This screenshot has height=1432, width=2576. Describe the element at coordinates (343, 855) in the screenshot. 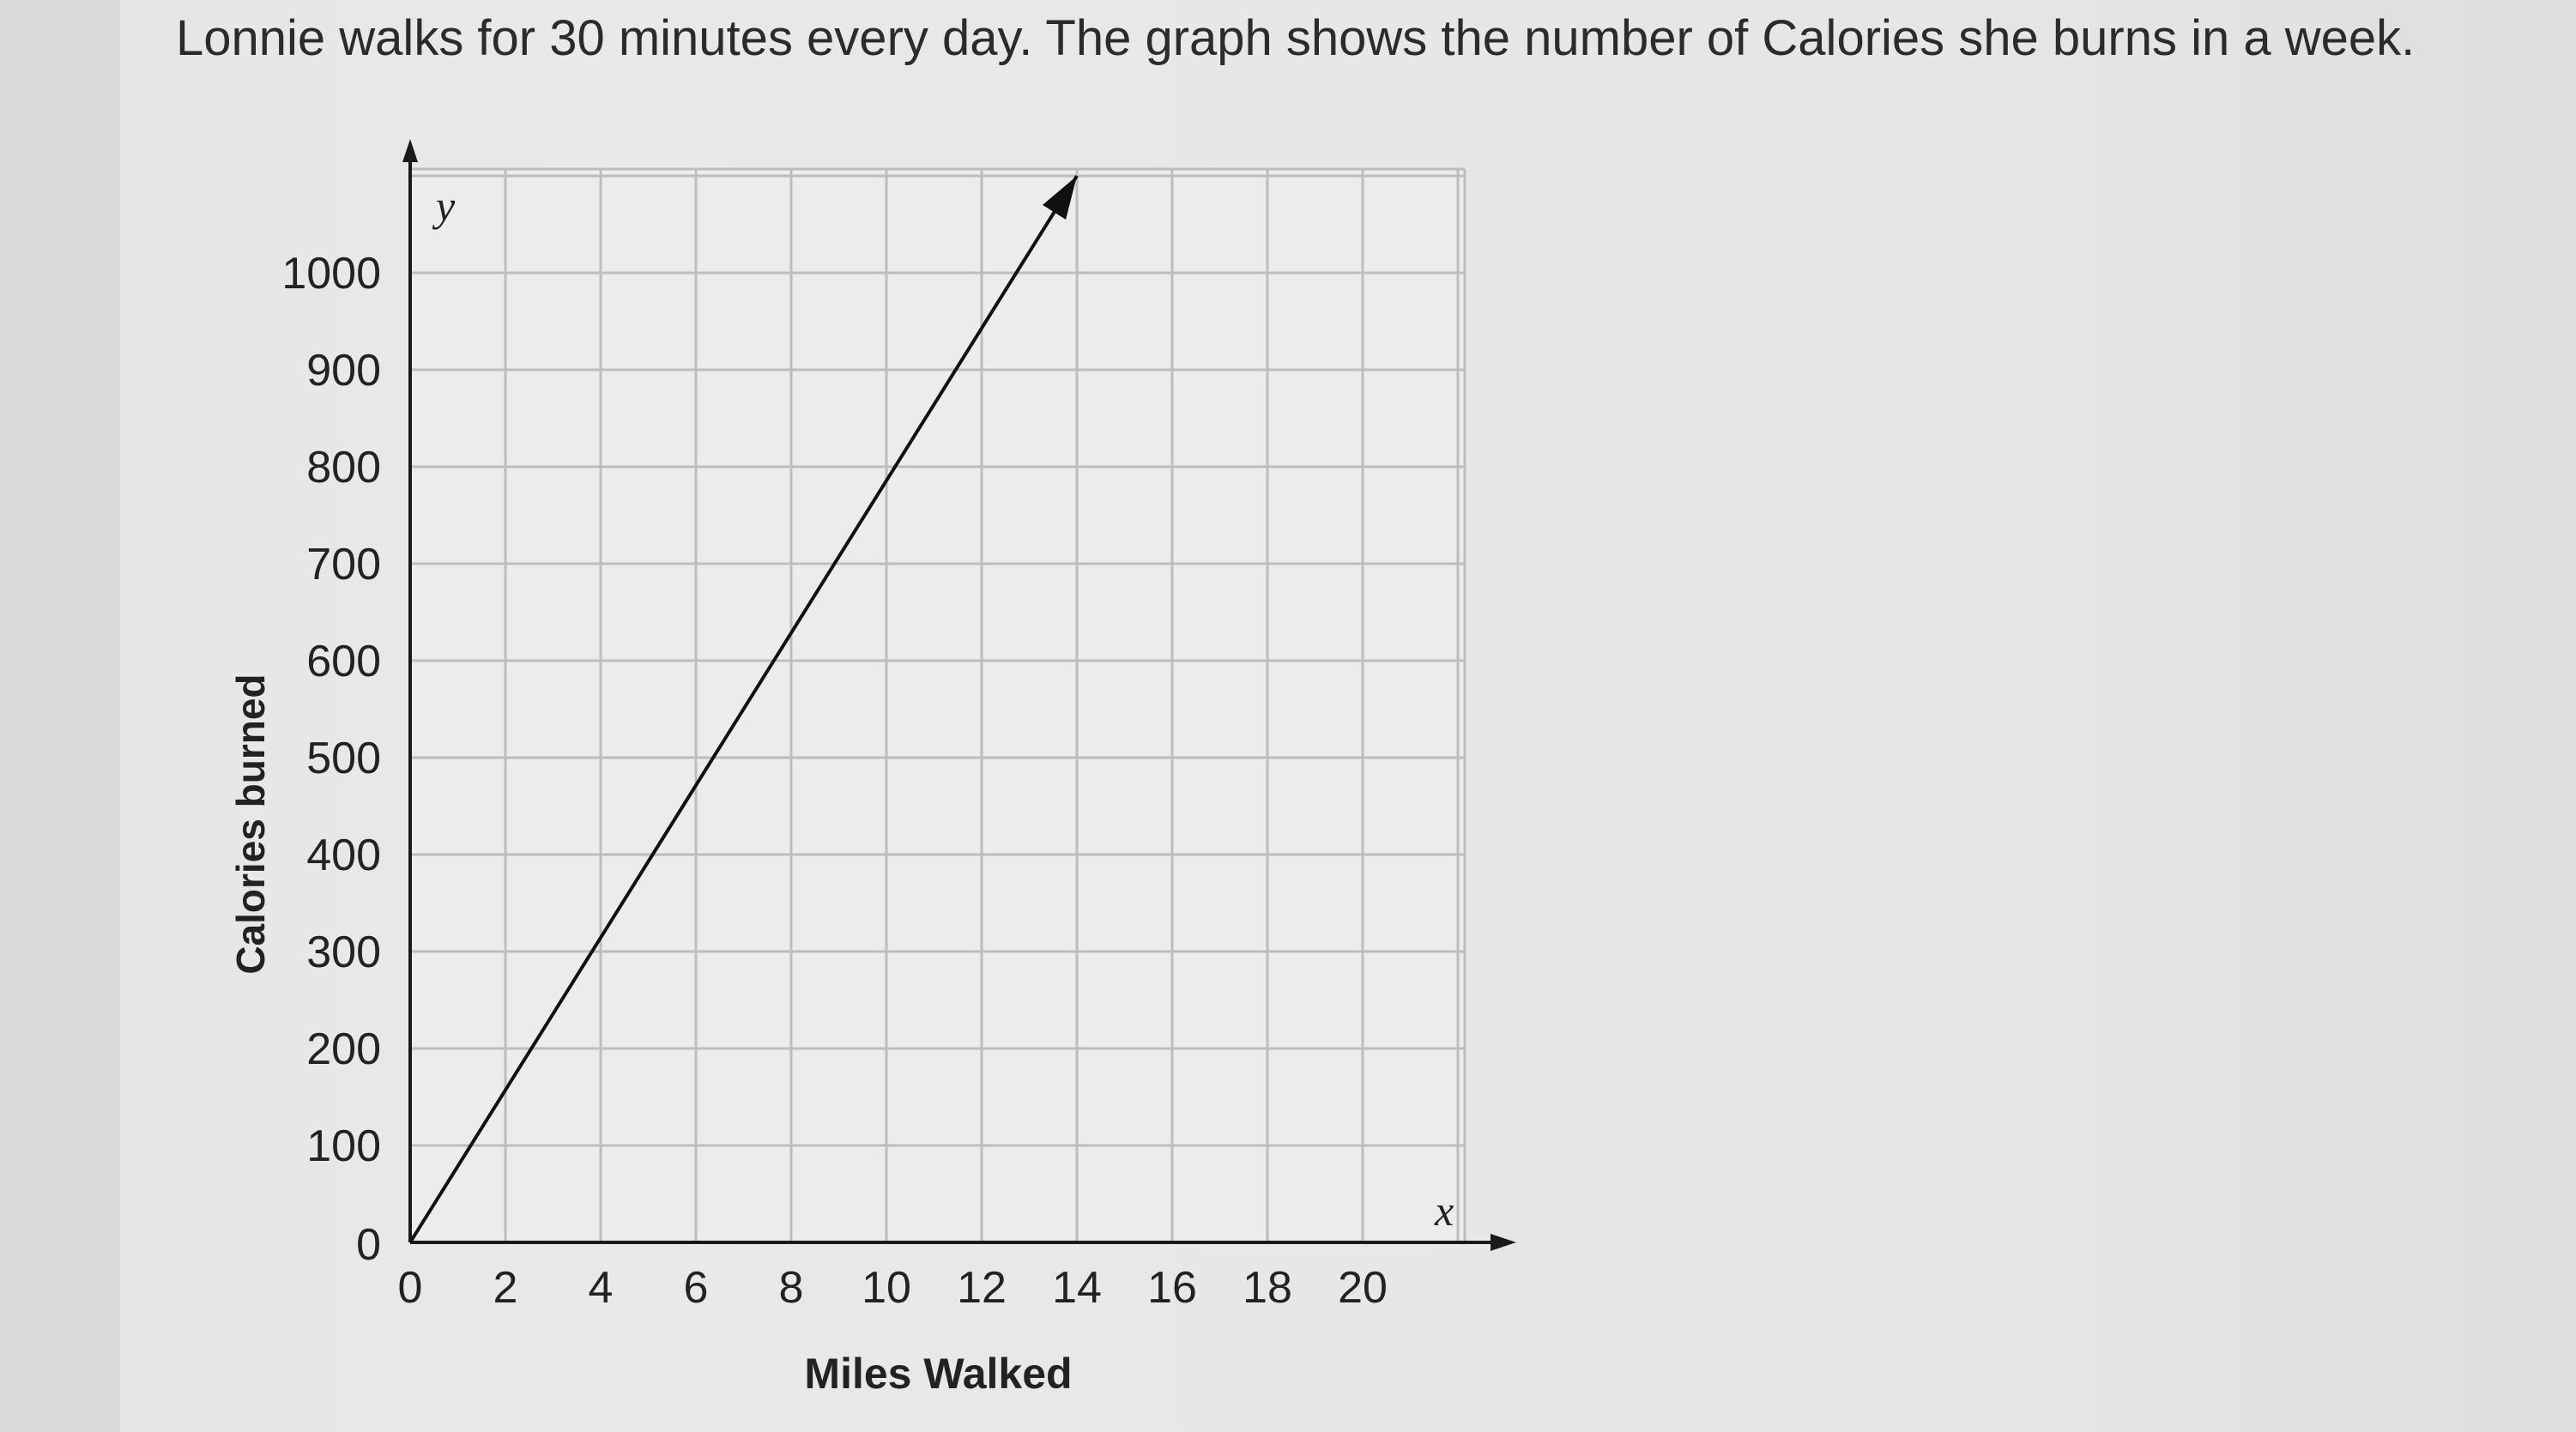

I see `y-tick-label: 400` at that location.